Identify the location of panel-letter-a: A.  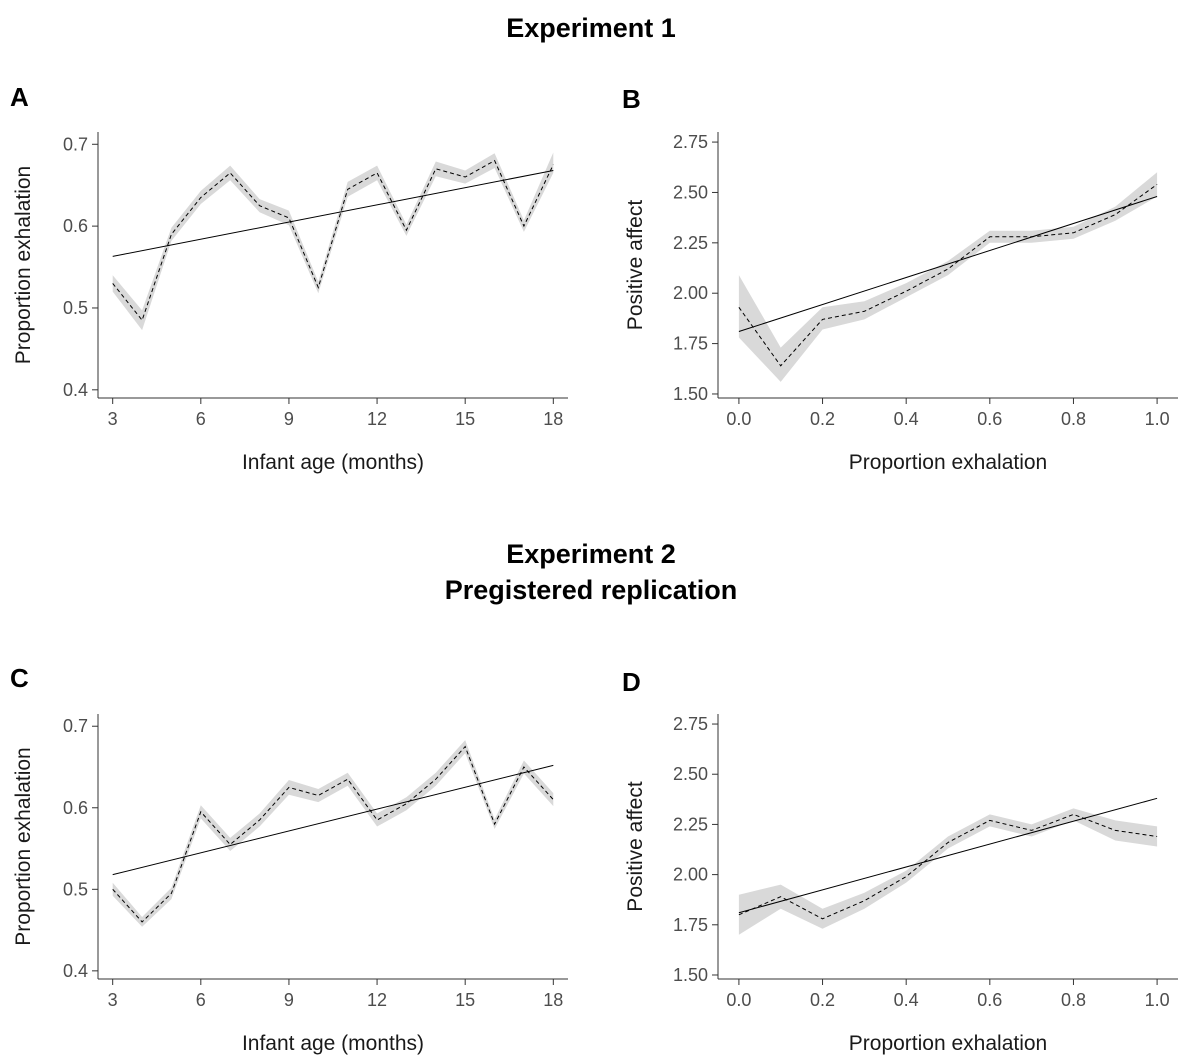
(19, 97).